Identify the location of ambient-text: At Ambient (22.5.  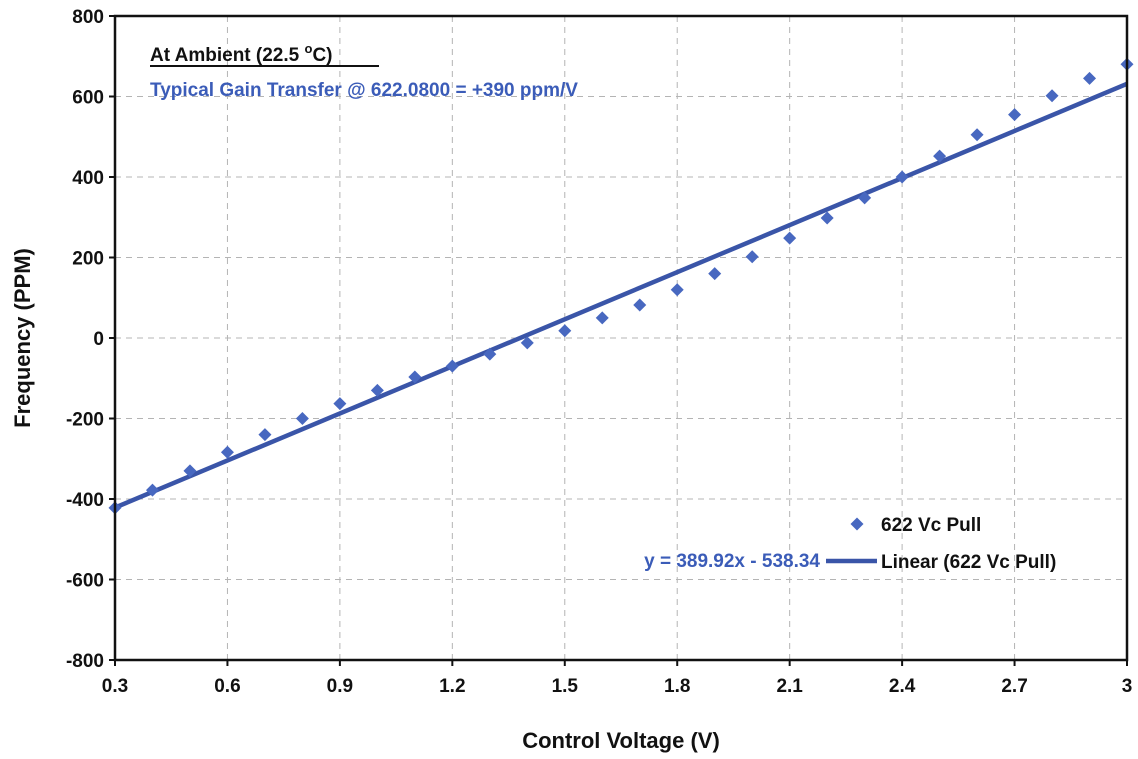
(227, 55).